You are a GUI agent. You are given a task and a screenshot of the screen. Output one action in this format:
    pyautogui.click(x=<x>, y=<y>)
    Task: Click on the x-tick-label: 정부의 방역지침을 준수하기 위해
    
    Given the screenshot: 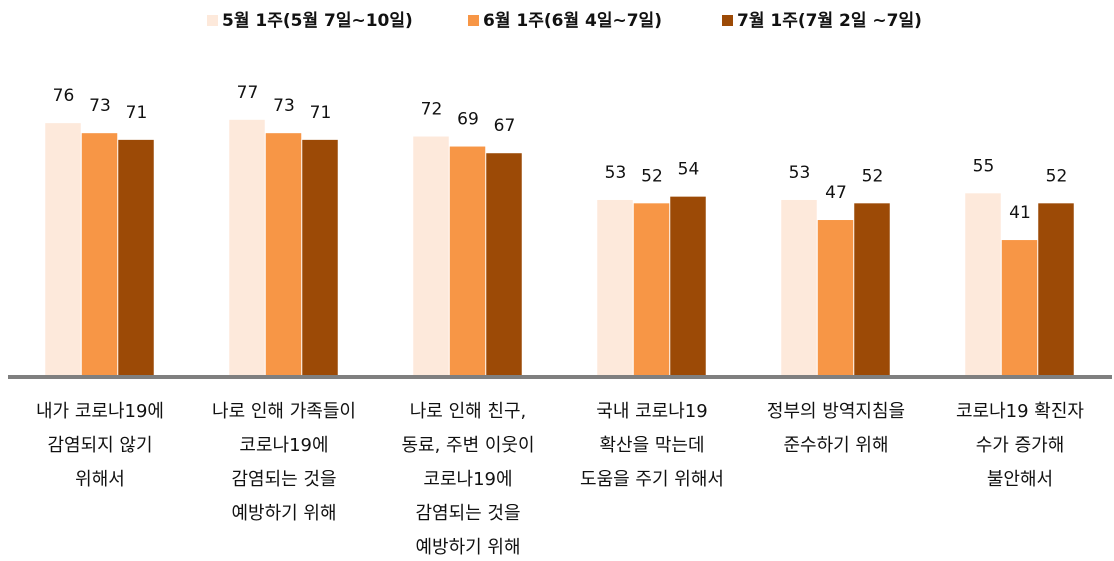 What is the action you would take?
    pyautogui.click(x=836, y=428)
    